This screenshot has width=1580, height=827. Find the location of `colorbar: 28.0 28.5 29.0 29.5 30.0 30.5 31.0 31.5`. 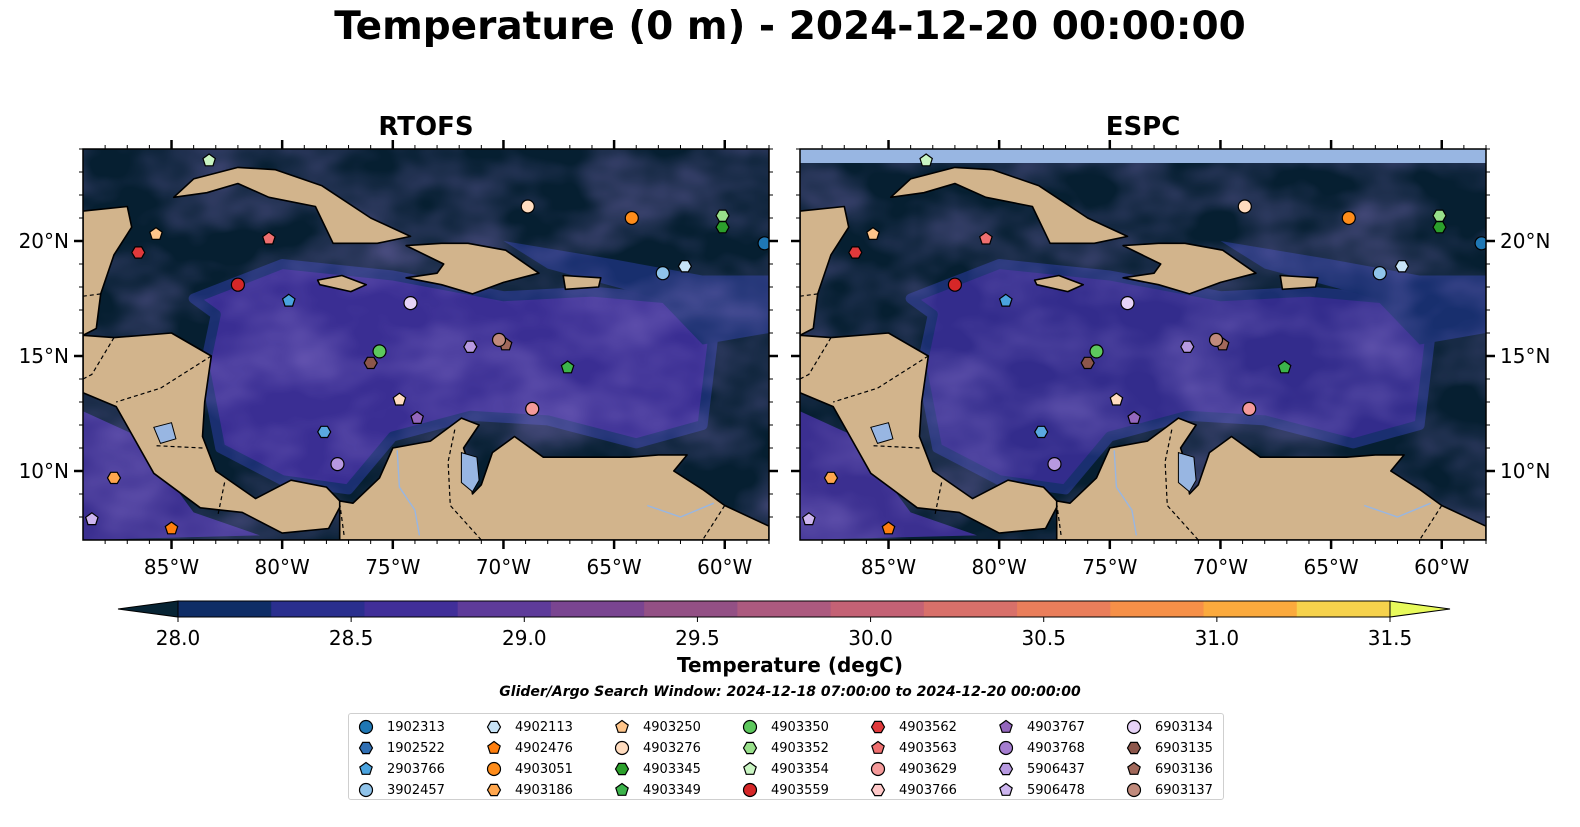

colorbar: 28.0 28.5 29.0 29.5 30.0 30.5 31.0 31.5 is located at coordinates (784, 625).